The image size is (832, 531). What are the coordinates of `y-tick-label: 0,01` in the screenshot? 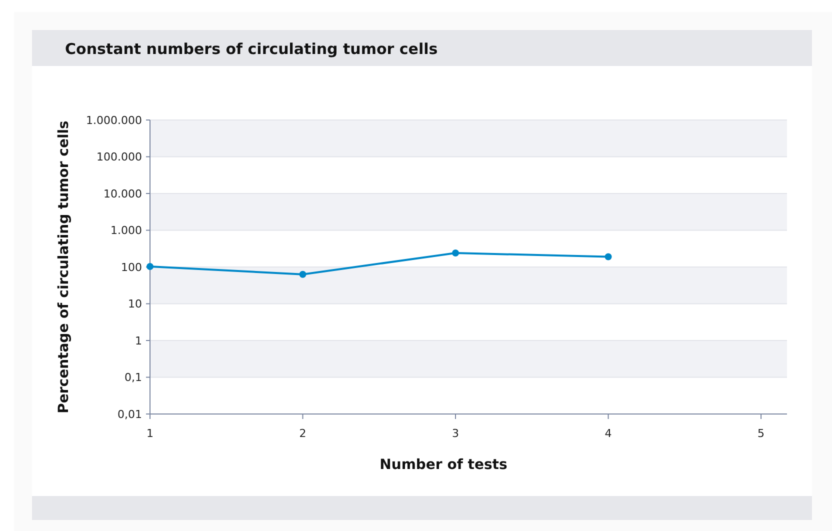 It's located at (130, 414).